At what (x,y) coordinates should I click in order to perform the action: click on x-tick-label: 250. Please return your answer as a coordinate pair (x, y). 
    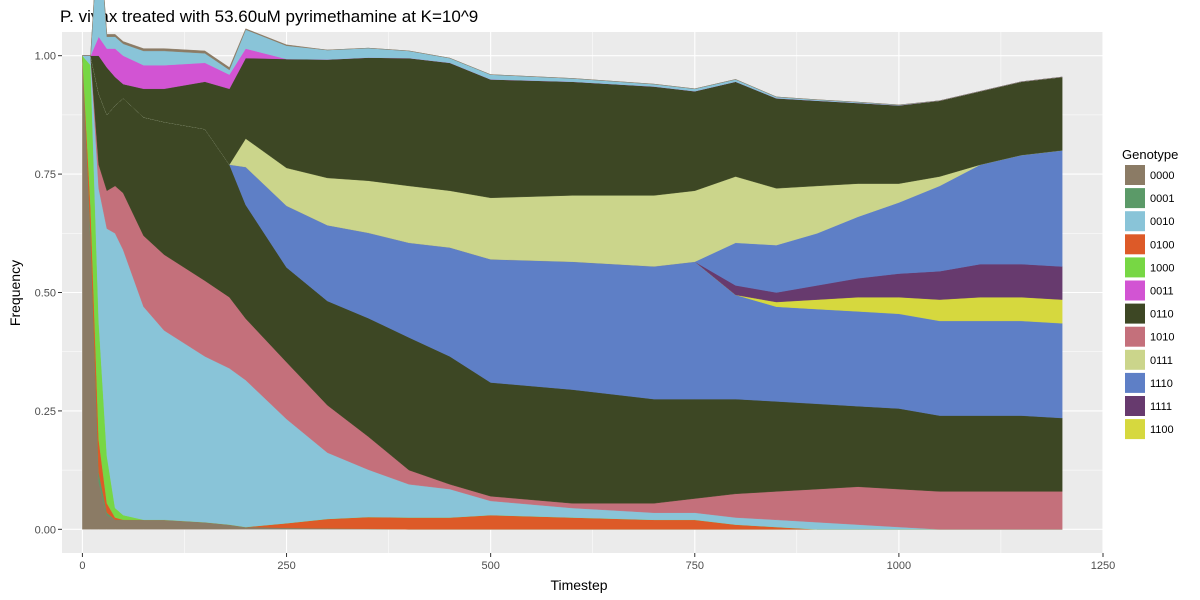
    Looking at the image, I should click on (286, 566).